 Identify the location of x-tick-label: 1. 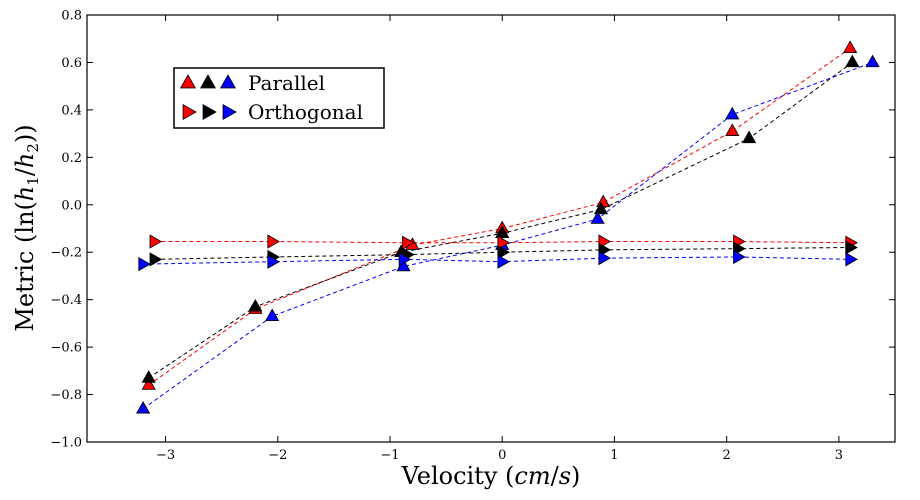
(614, 455).